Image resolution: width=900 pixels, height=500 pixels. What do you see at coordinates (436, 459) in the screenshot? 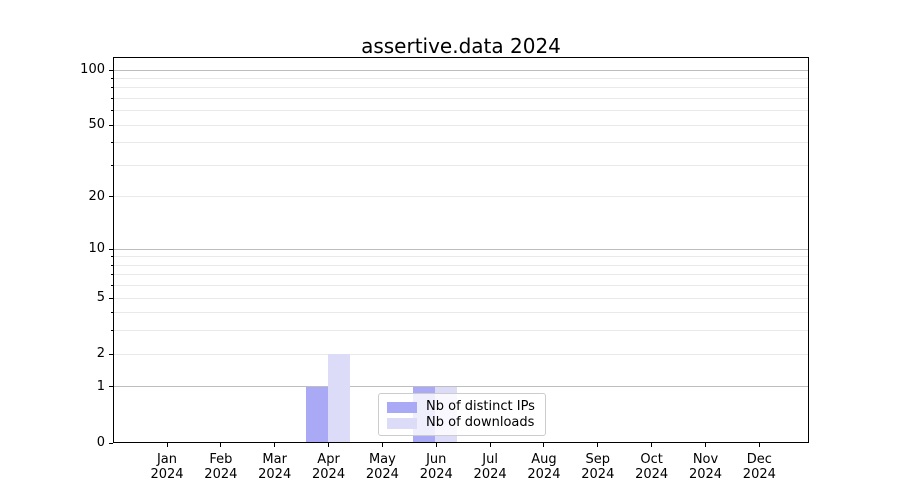
I see `x-tick-label-month: Jun` at bounding box center [436, 459].